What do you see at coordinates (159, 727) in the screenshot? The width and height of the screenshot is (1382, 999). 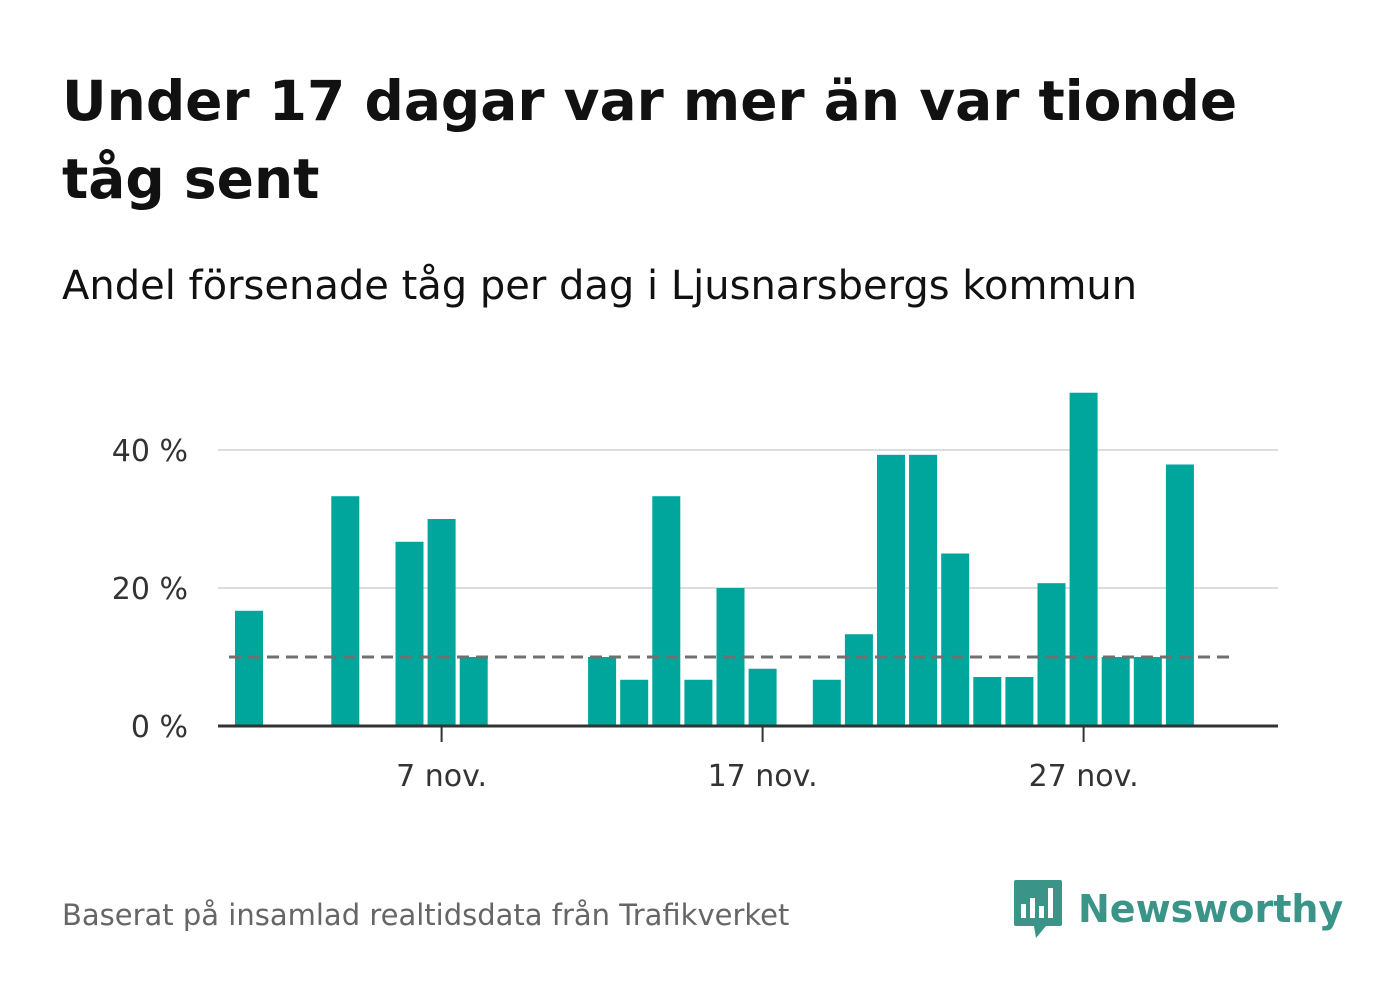 I see `y-tick-label: 0 %` at bounding box center [159, 727].